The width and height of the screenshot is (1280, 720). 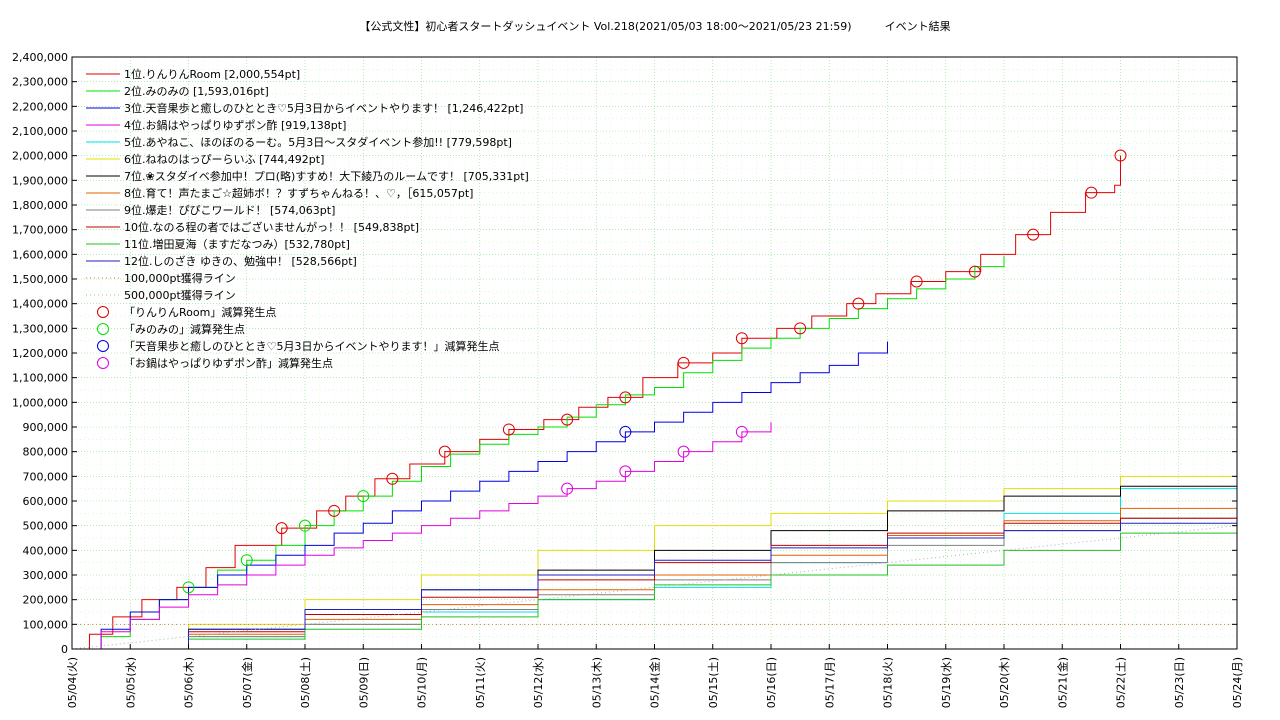 What do you see at coordinates (1179, 682) in the screenshot?
I see `x-tick-label: 05/23(日)` at bounding box center [1179, 682].